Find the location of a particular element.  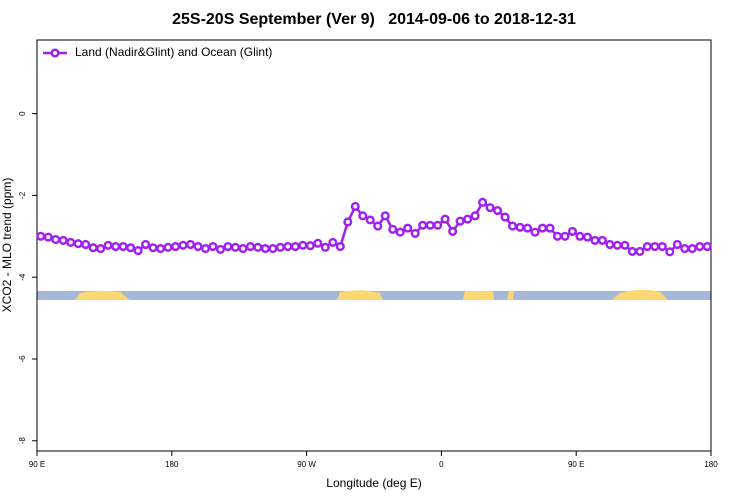

y-tick-label: -4 is located at coordinates (22, 277).